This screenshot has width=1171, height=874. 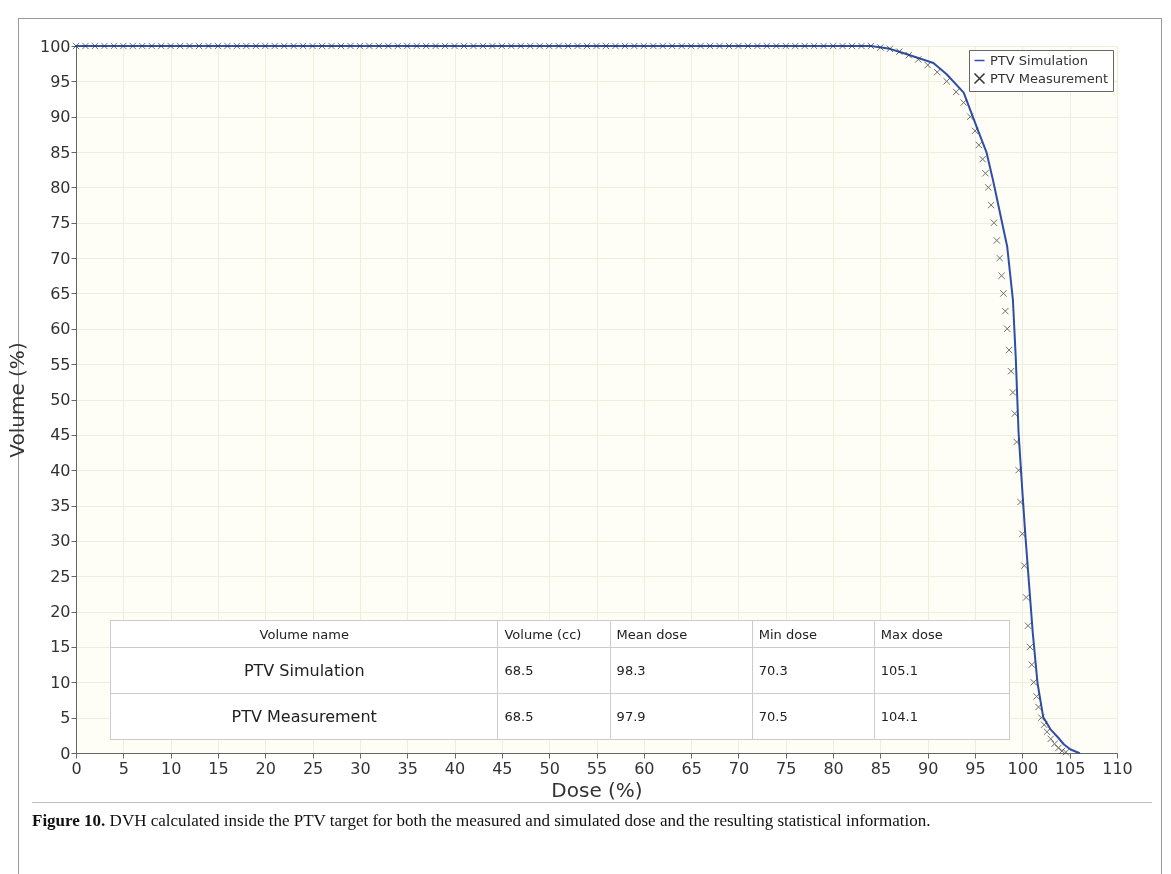 What do you see at coordinates (975, 768) in the screenshot?
I see `x-tick-label: 95` at bounding box center [975, 768].